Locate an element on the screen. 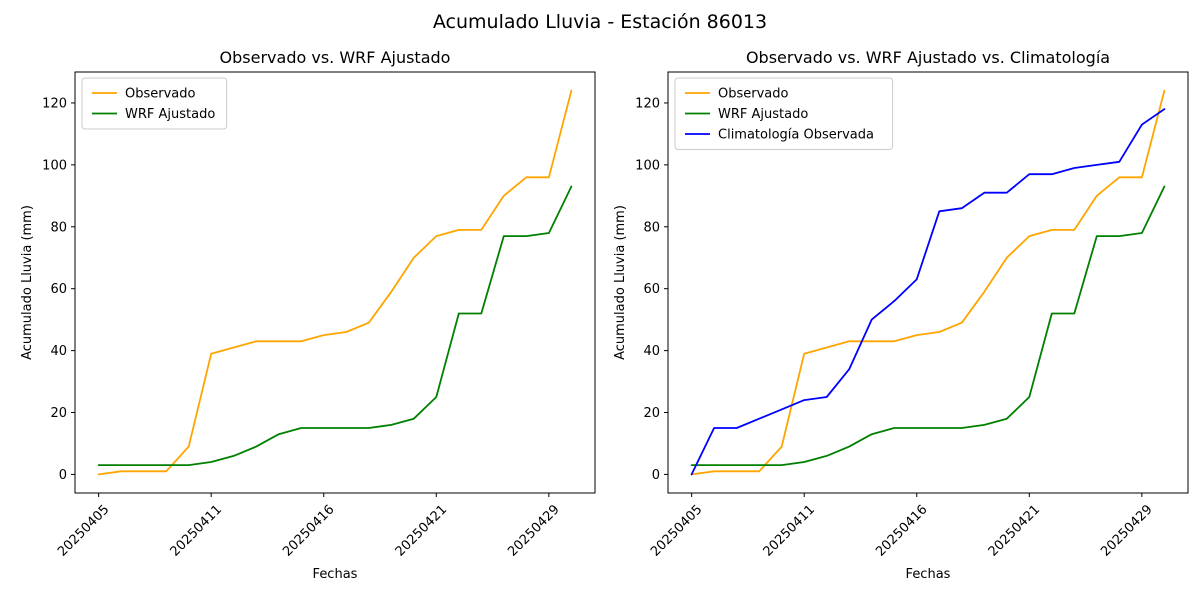 The height and width of the screenshot is (600, 1200). legend-item-climatolog-a-observada: Climatología Observada is located at coordinates (779, 135).